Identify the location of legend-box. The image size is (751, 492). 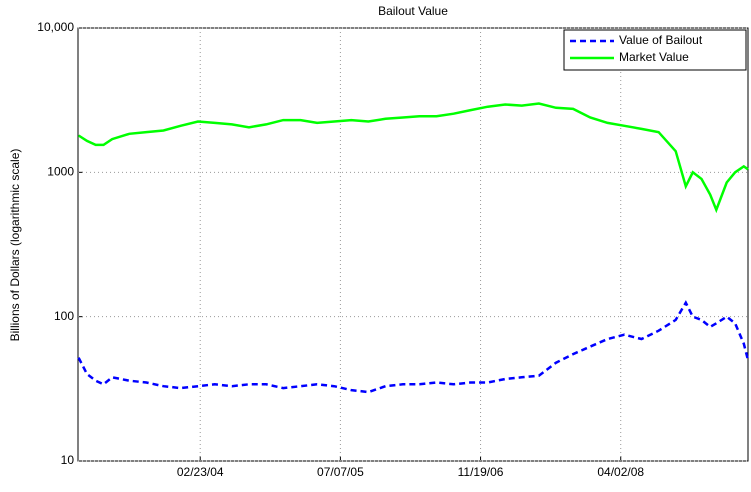
(655, 50).